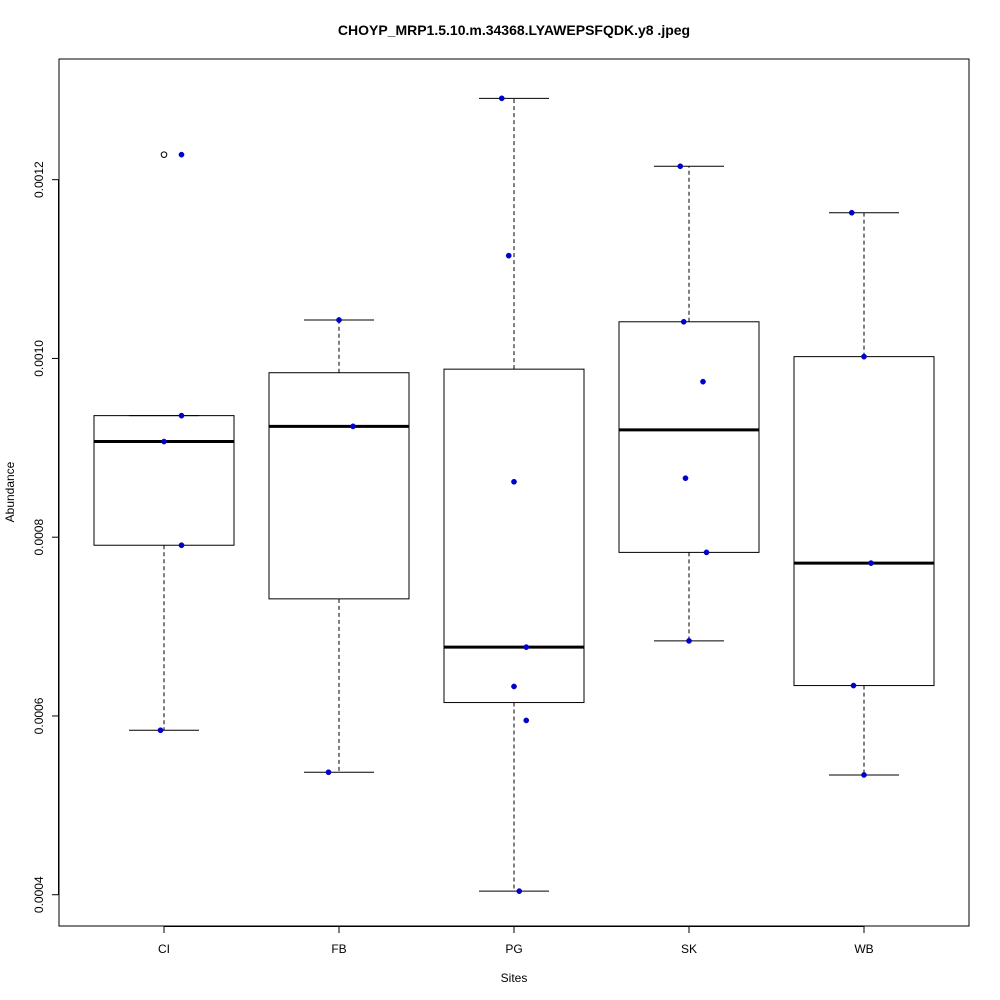 The height and width of the screenshot is (1000, 1000). What do you see at coordinates (39, 358) in the screenshot?
I see `y-tick-label: 0.0010` at bounding box center [39, 358].